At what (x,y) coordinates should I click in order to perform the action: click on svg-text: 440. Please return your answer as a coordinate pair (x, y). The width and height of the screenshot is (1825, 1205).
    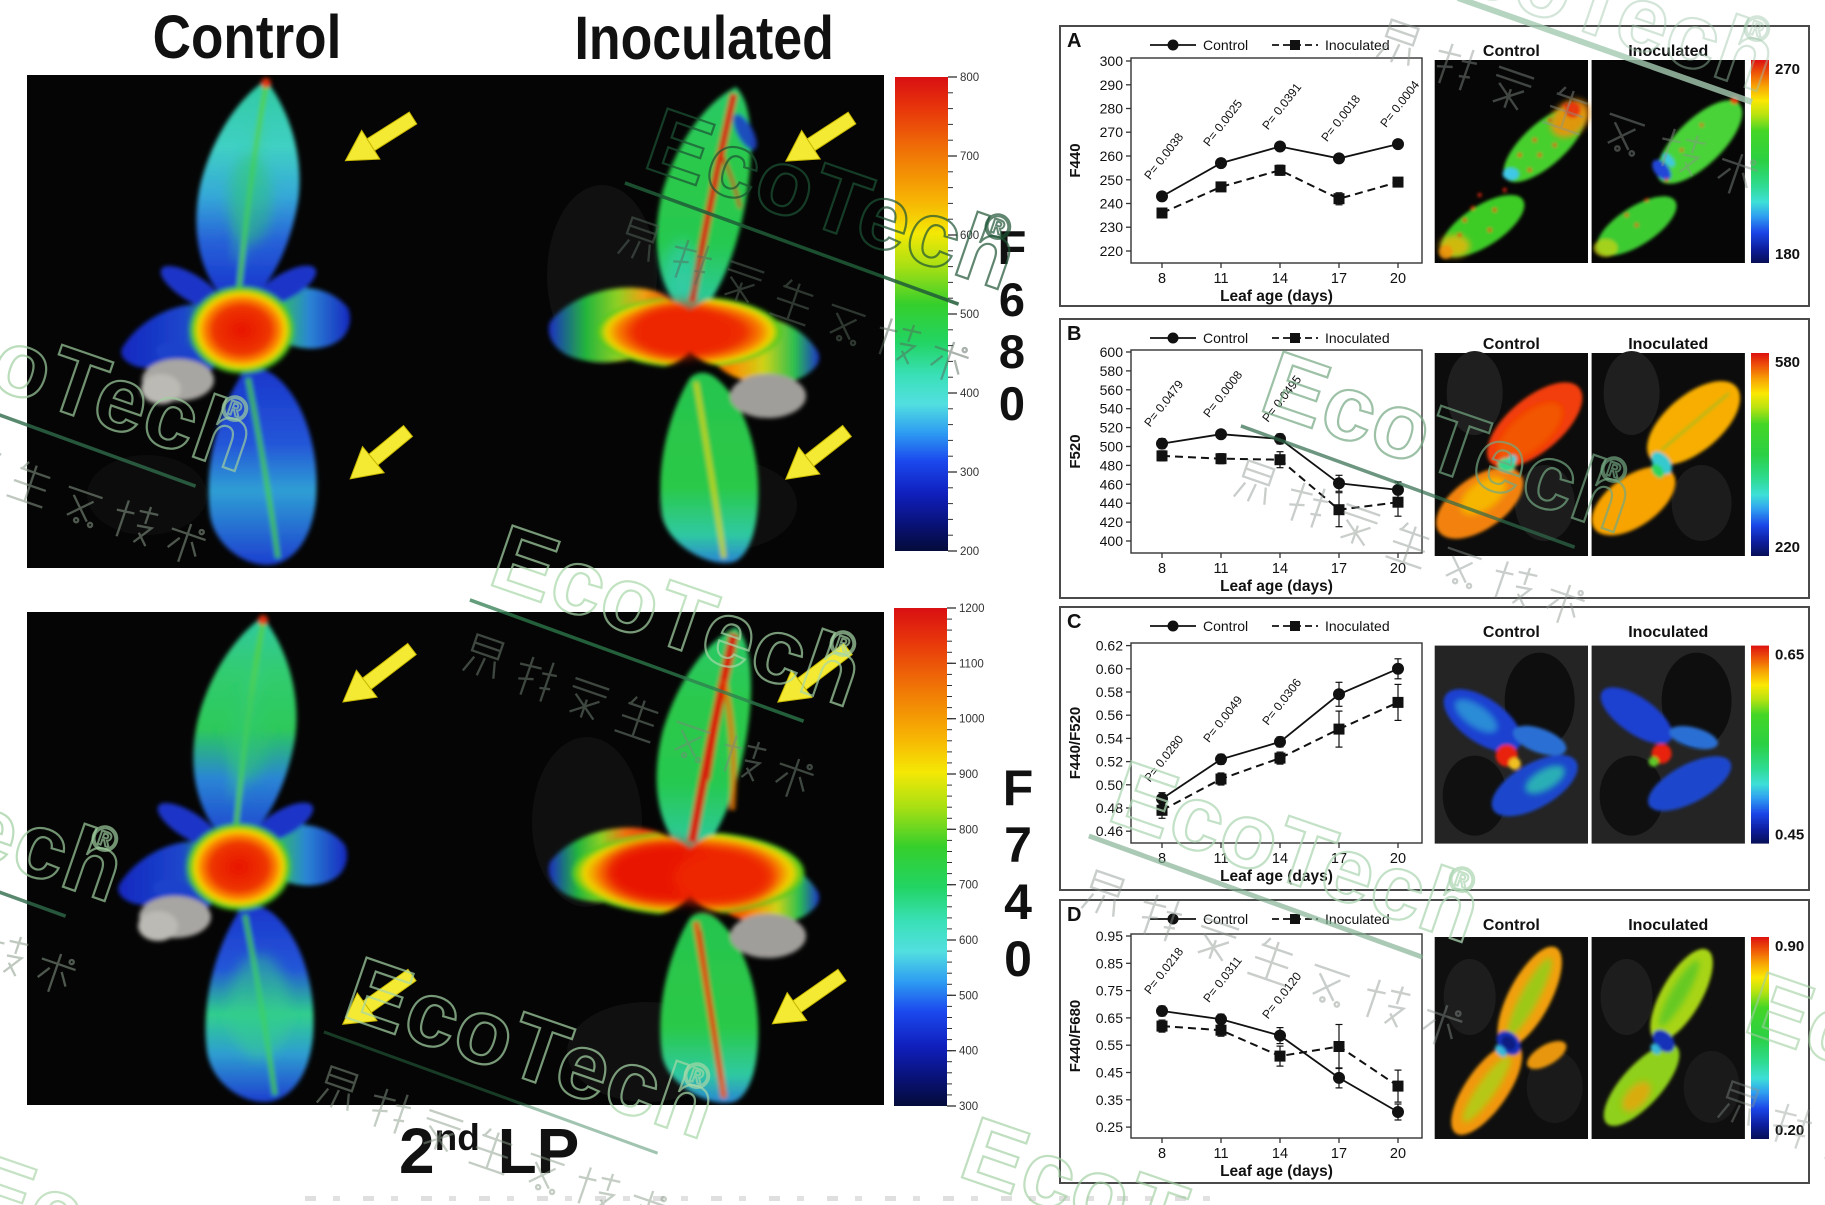
    Looking at the image, I should click on (1112, 503).